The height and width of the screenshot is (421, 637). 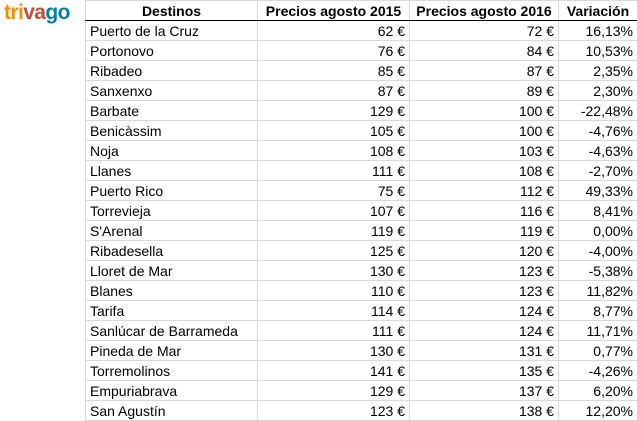 I want to click on price-2015-cell: 85 €, so click(x=334, y=71).